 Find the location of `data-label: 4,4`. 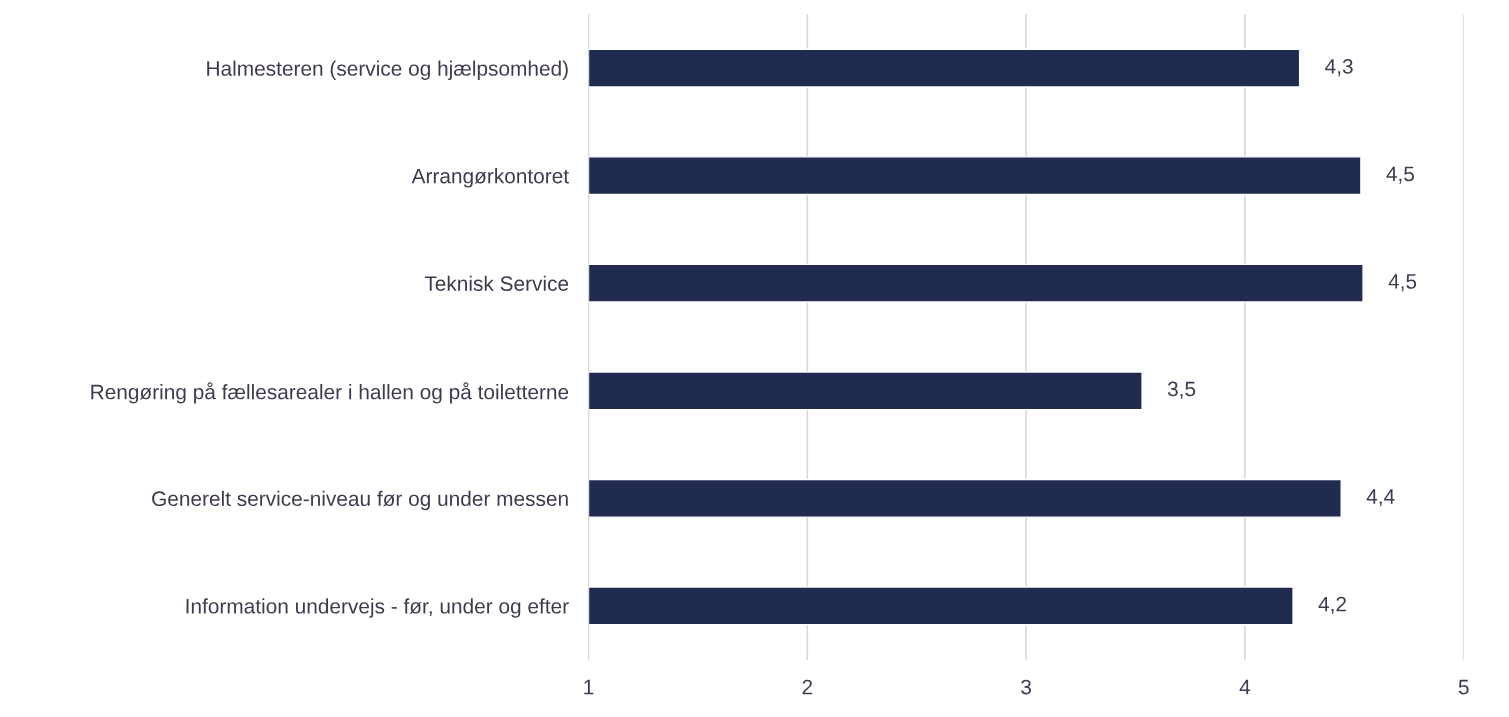

data-label: 4,4 is located at coordinates (1380, 498).